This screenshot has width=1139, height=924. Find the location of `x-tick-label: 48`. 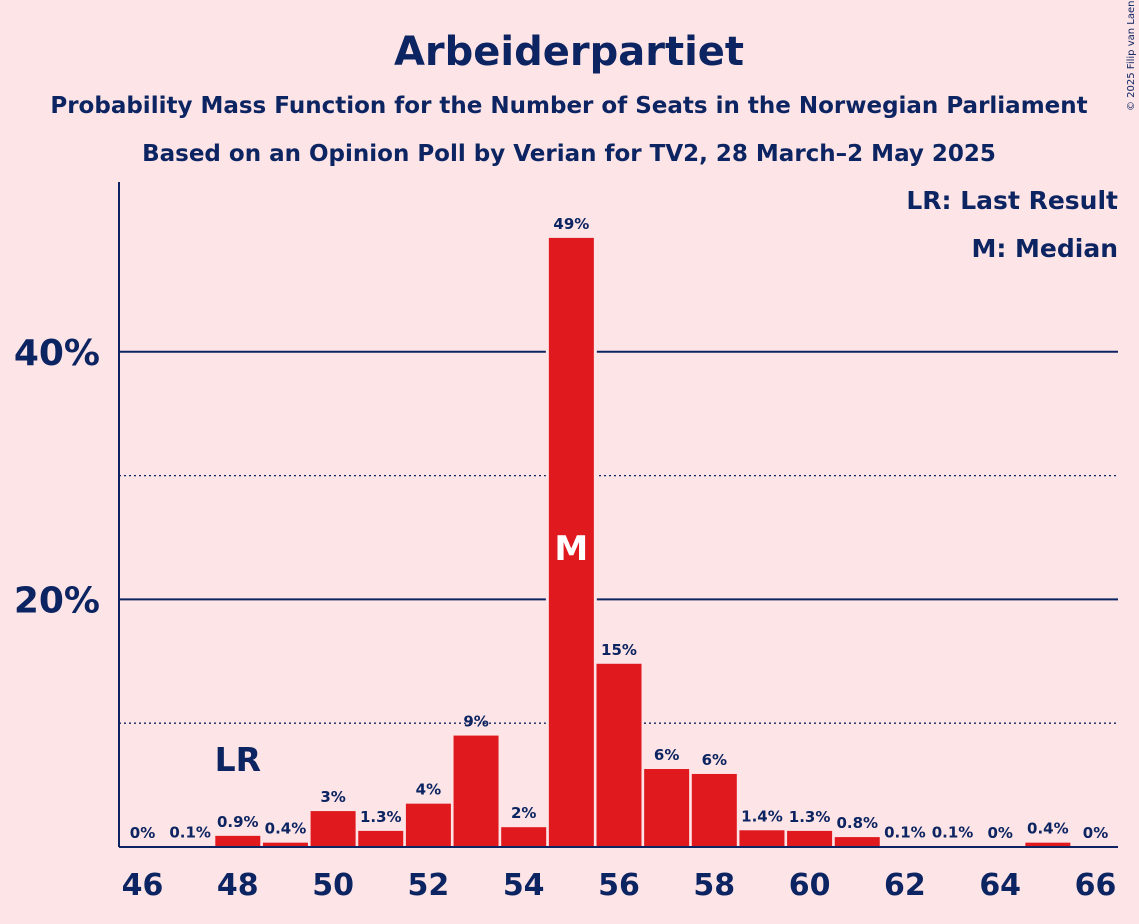

x-tick-label: 48 is located at coordinates (238, 885).